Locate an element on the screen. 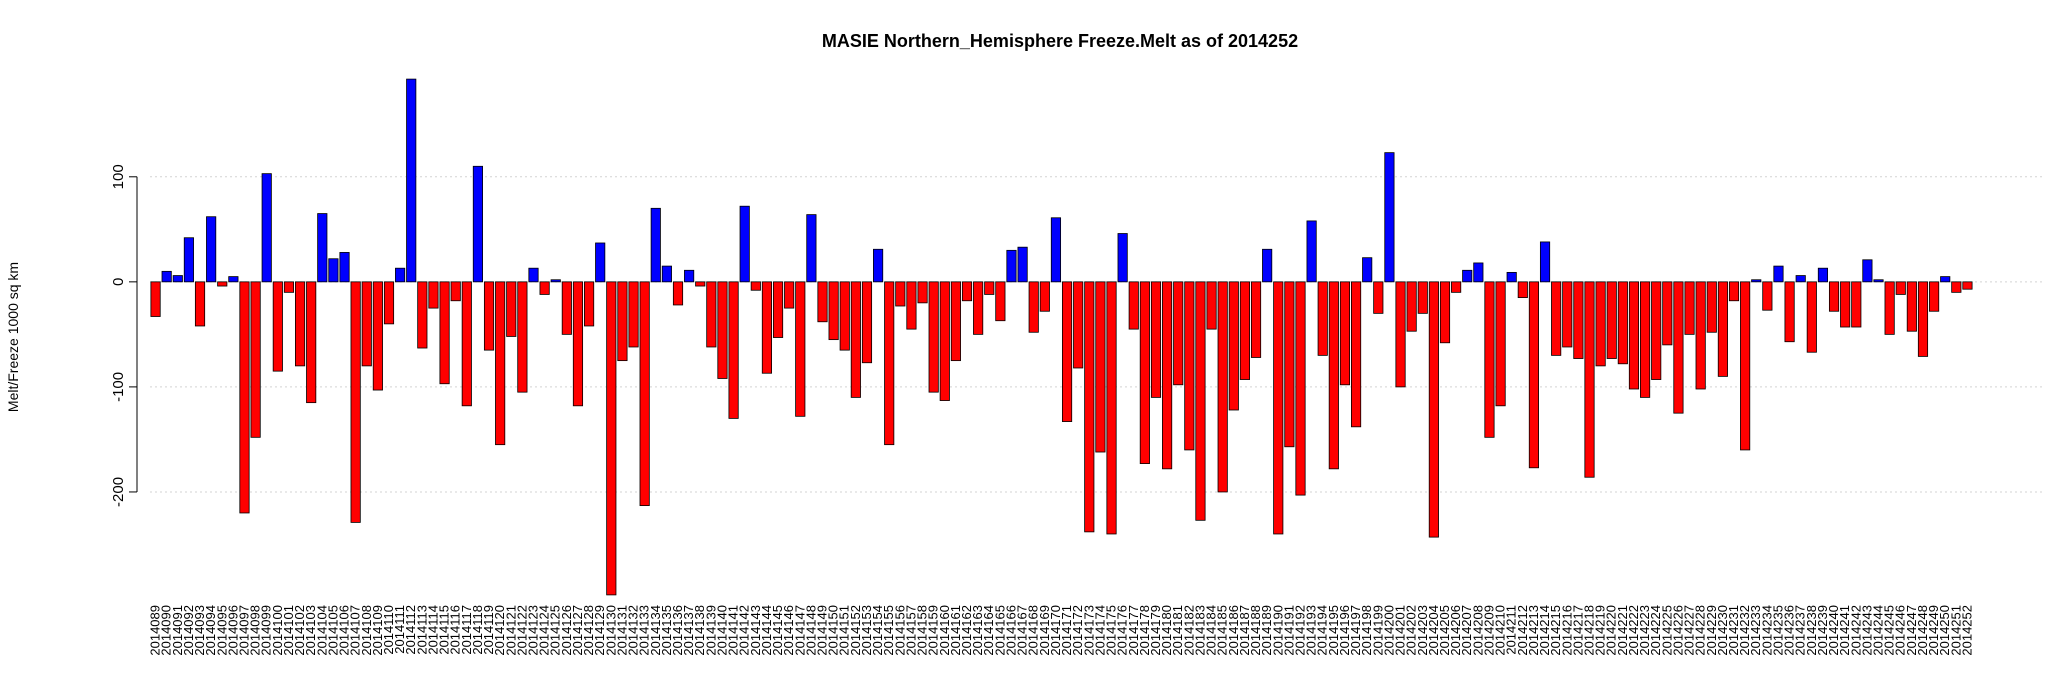 This screenshot has width=2054, height=684. x-tick-label: 2014137 is located at coordinates (688, 630).